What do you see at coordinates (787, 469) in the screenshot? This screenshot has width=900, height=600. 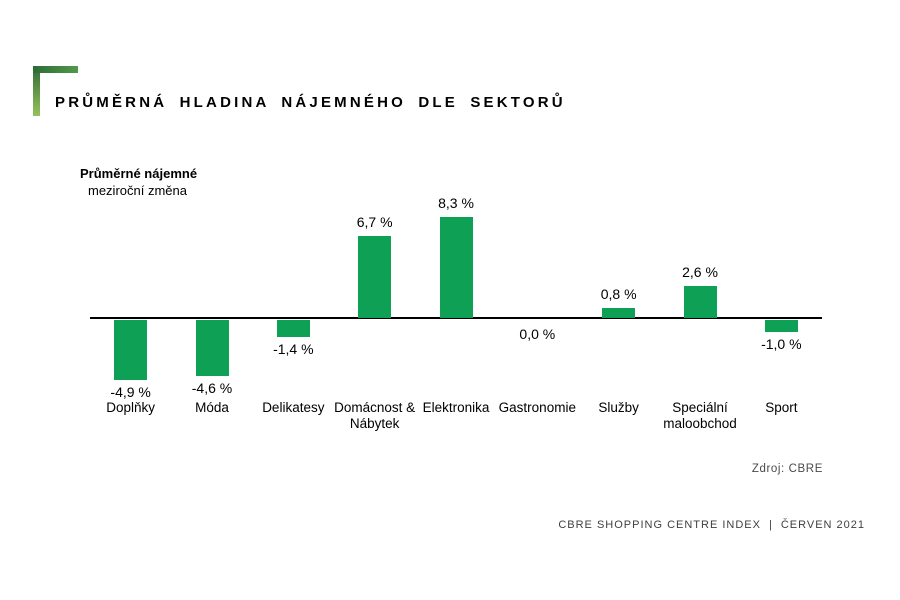 I see `source-note: Zdroj: CBRE` at bounding box center [787, 469].